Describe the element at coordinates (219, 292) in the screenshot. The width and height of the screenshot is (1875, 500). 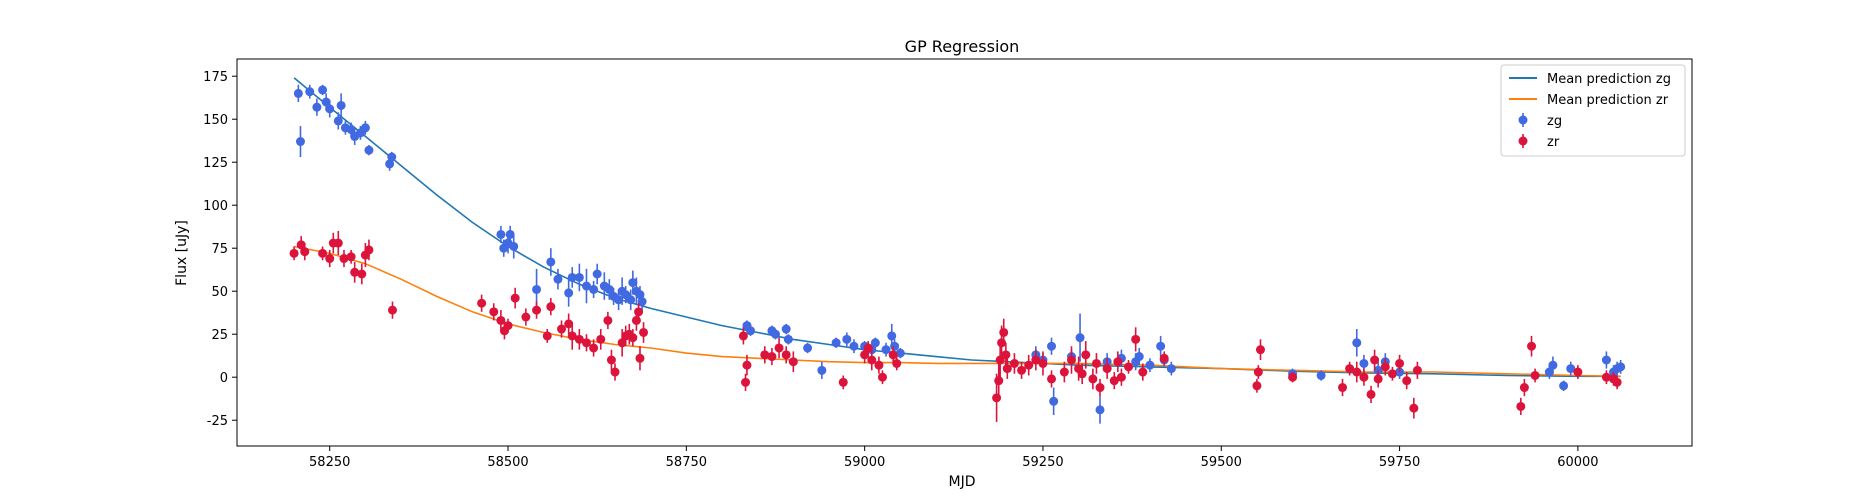
I see `y-tick-label: 50` at that location.